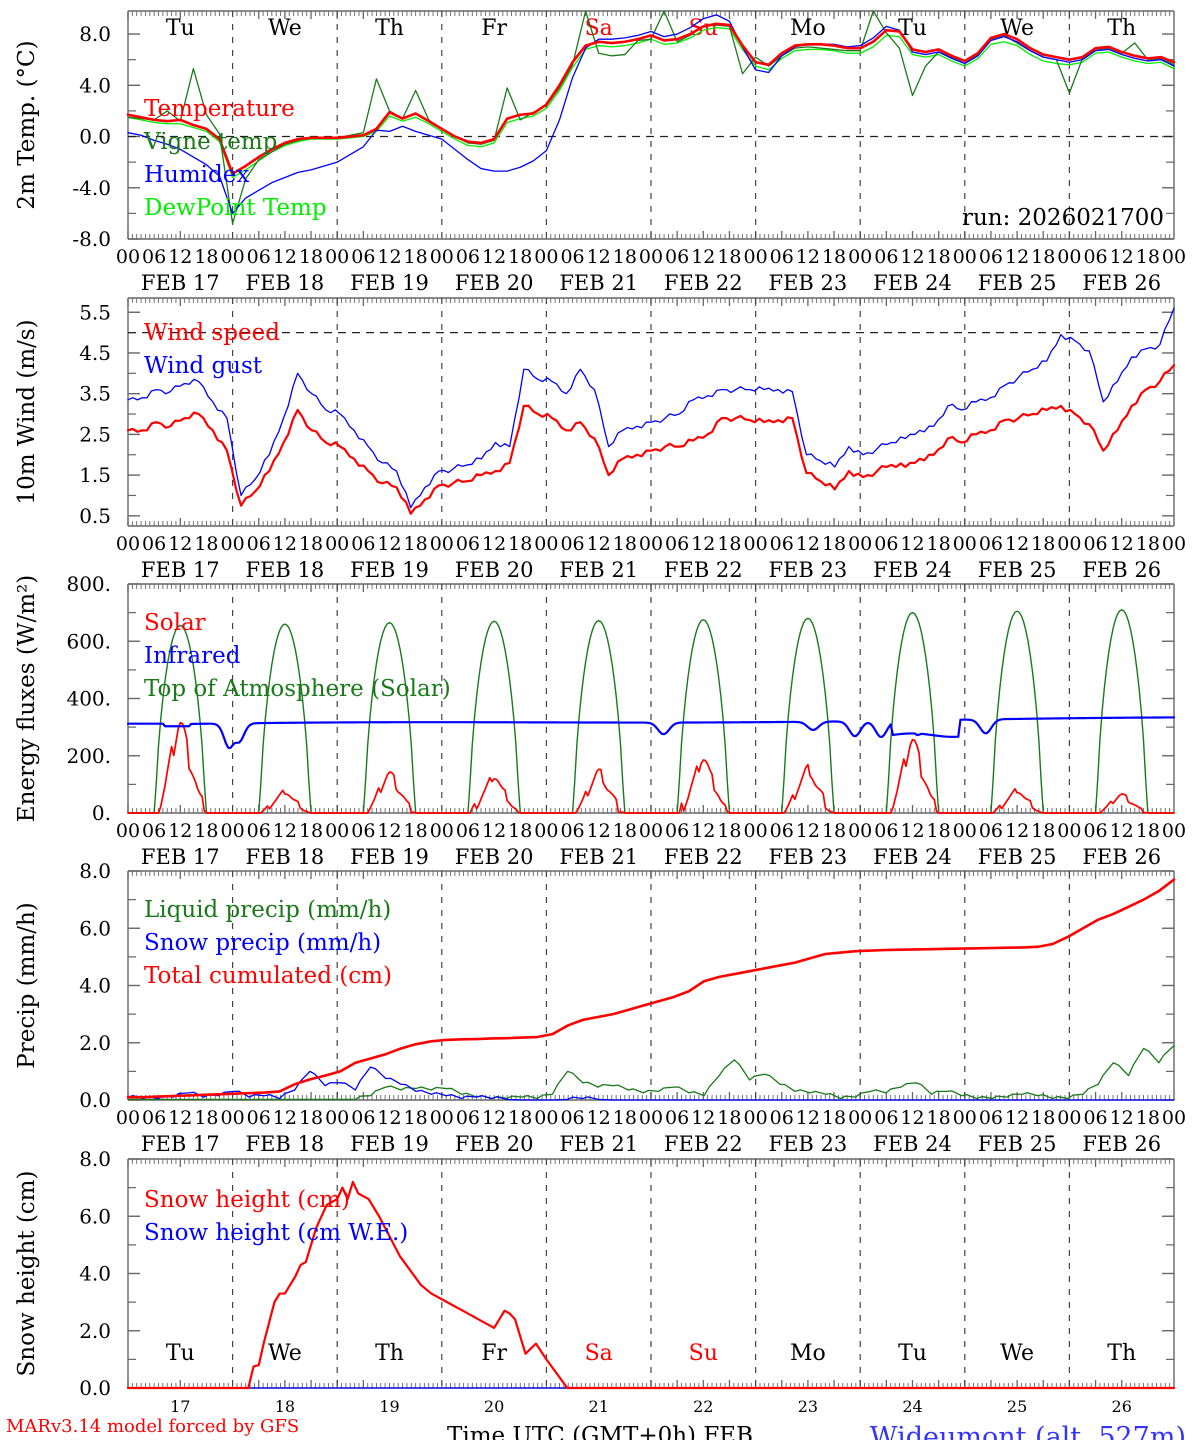 This screenshot has height=1440, width=1194. Describe the element at coordinates (88, 641) in the screenshot. I see `y-tick-label: 600.` at that location.